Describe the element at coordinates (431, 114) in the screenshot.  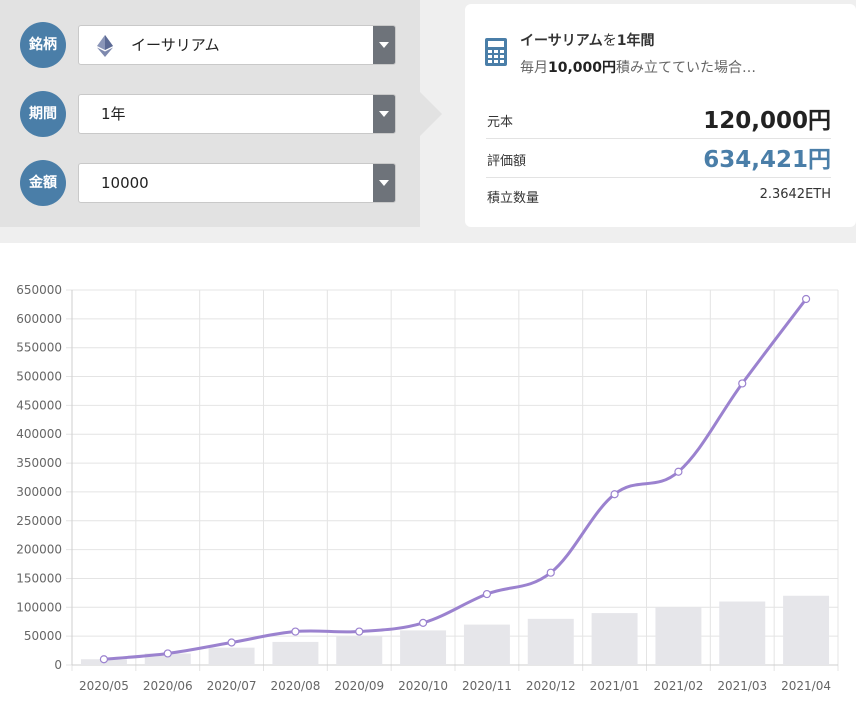
I see `panel-arrow` at that location.